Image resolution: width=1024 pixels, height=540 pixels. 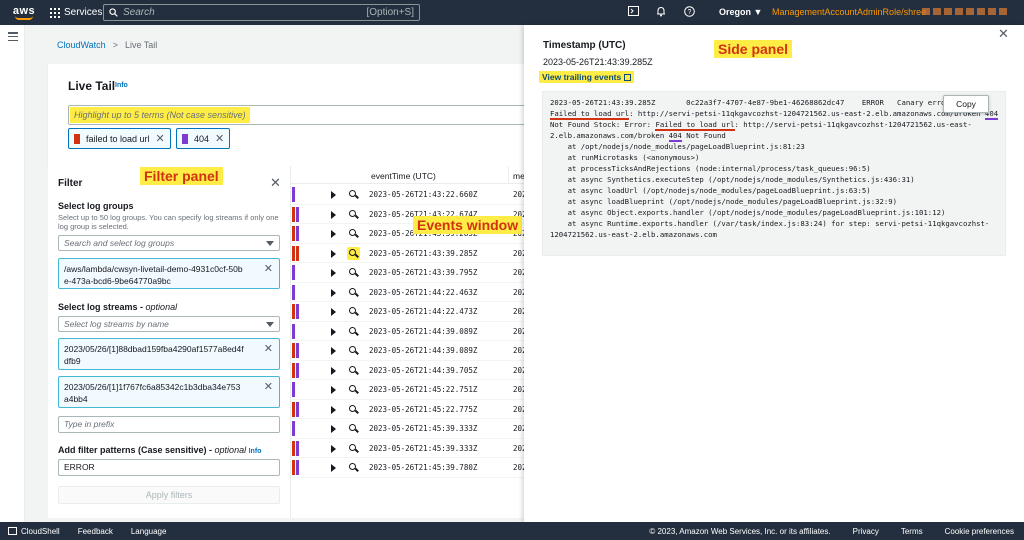 What do you see at coordinates (518, 176) in the screenshot?
I see `column-message: mes` at bounding box center [518, 176].